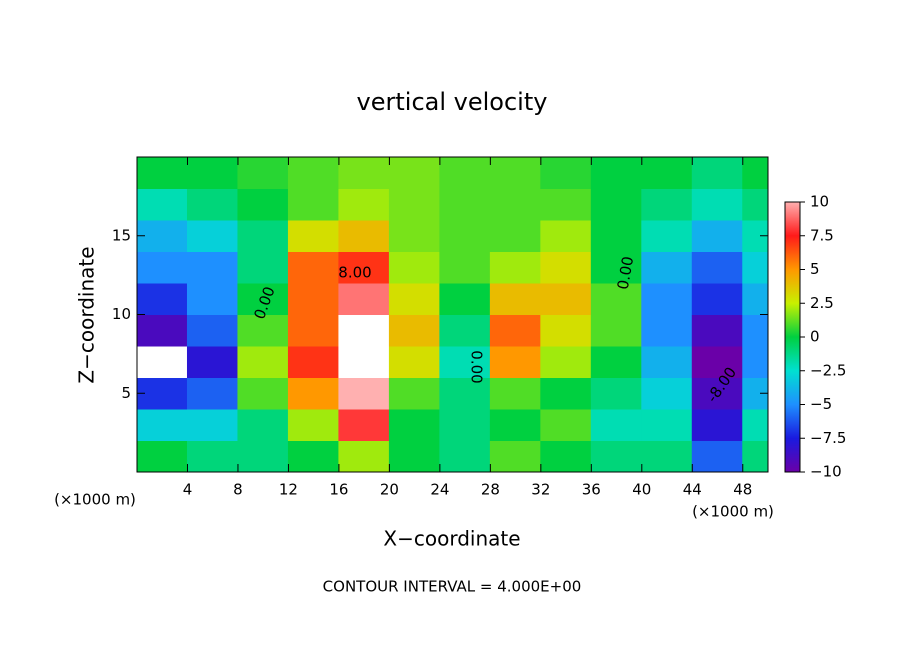  I want to click on colorbar-tick-label: 5, so click(815, 269).